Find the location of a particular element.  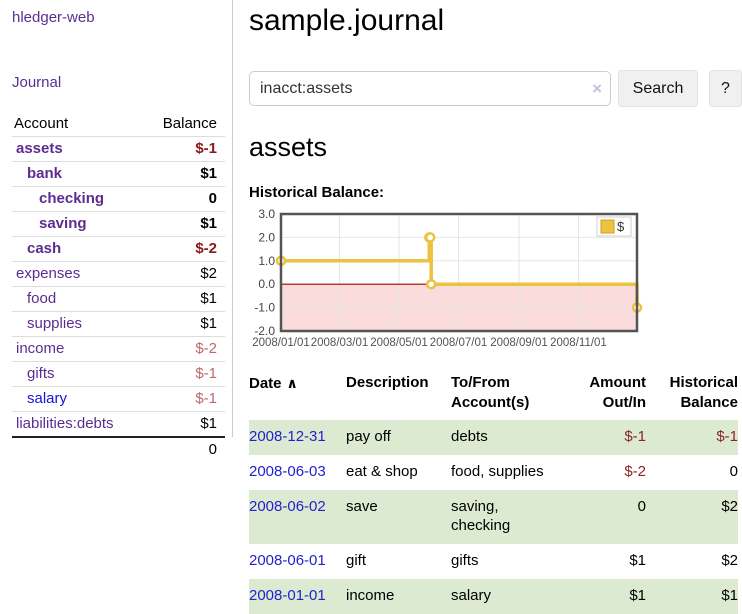

register-date-link: 2008-06-01 is located at coordinates (287, 560).